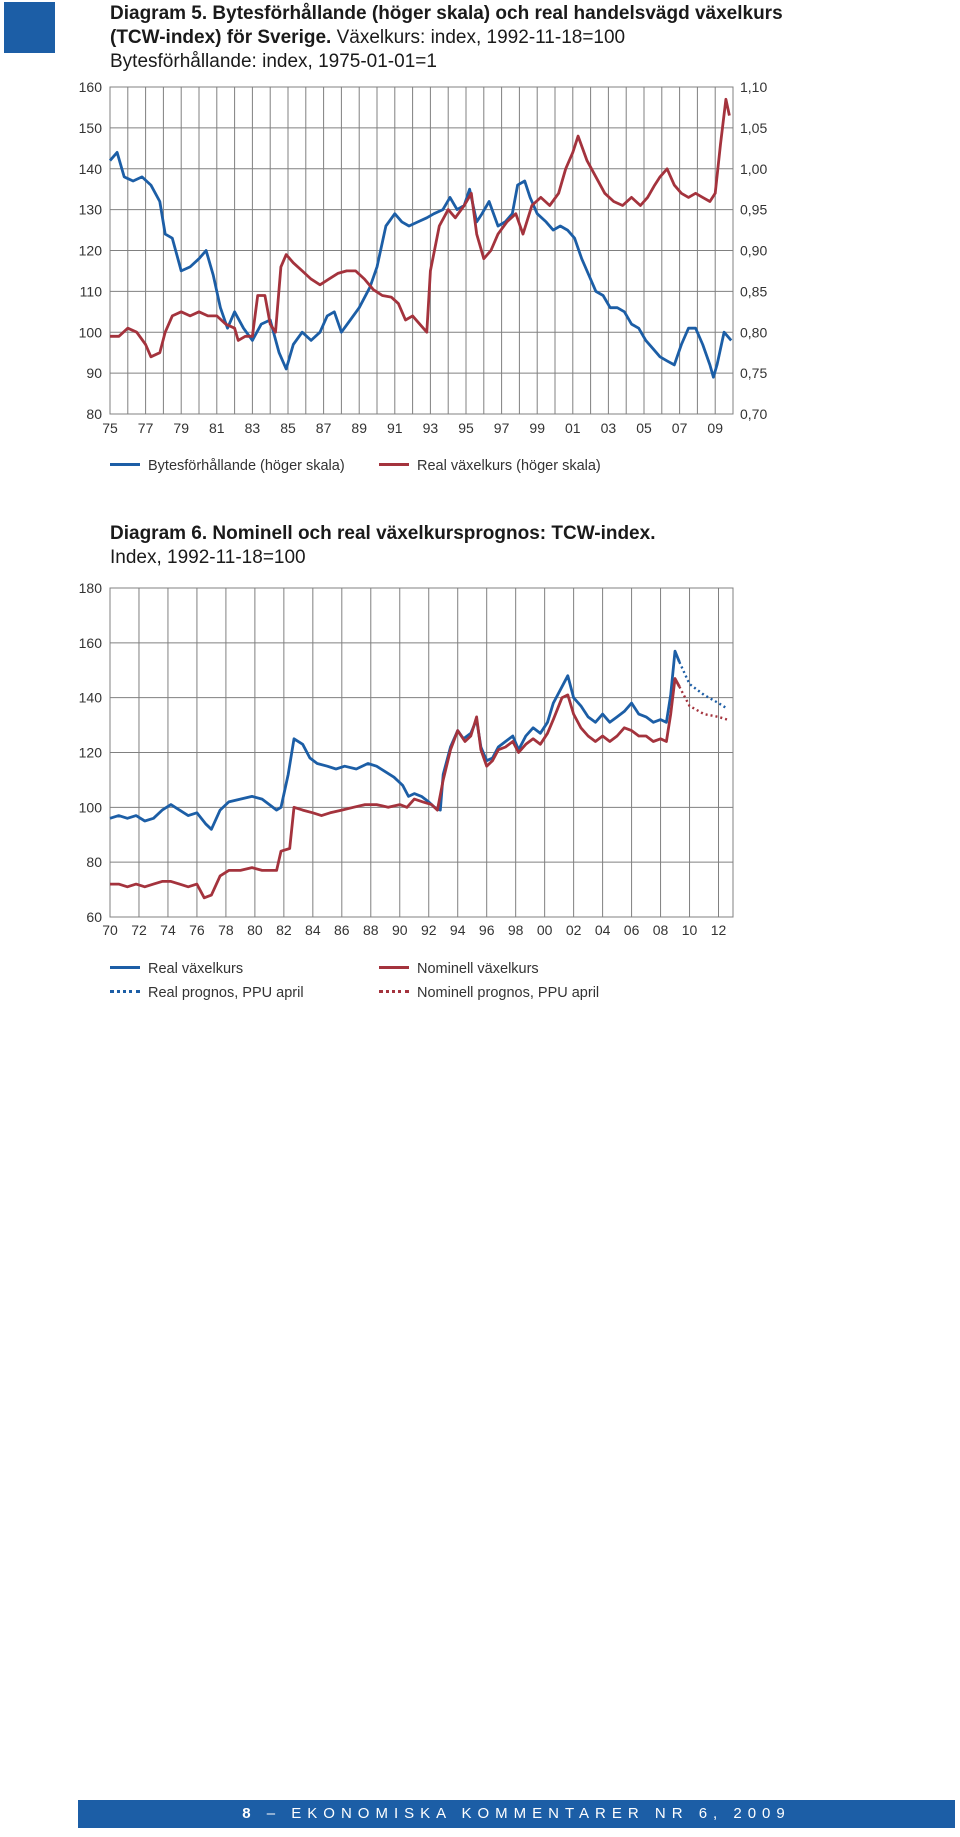 The width and height of the screenshot is (960, 1837). What do you see at coordinates (94, 414) in the screenshot?
I see `y-tick-left: 80` at bounding box center [94, 414].